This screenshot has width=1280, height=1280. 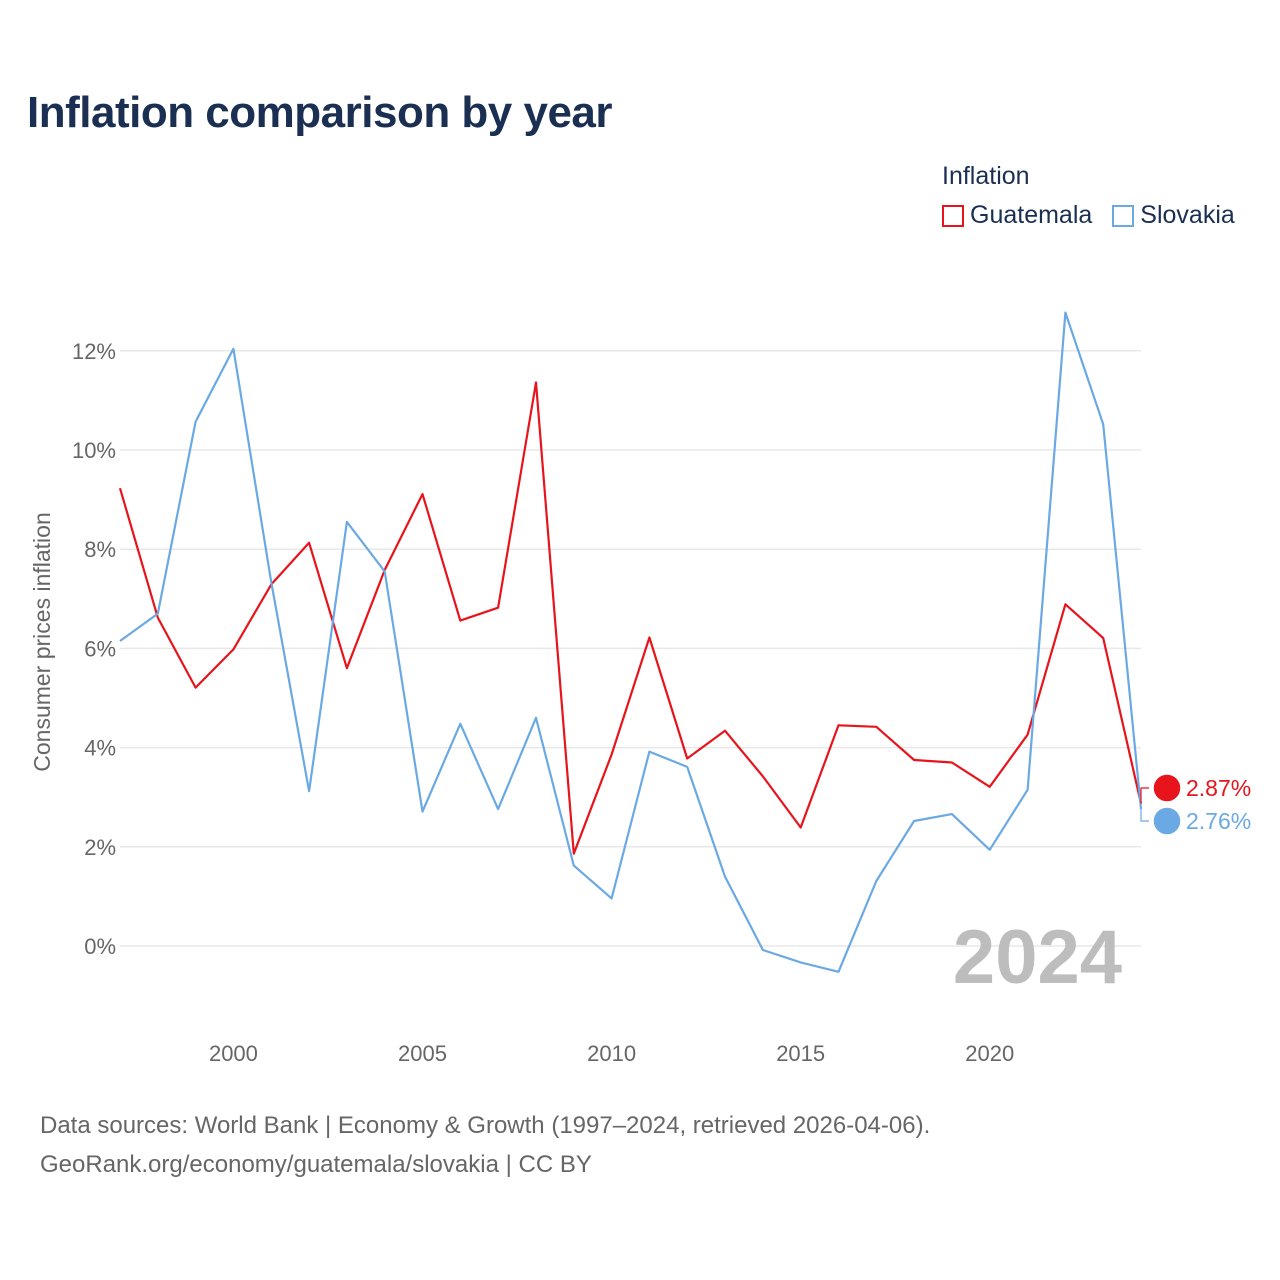 What do you see at coordinates (1031, 215) in the screenshot?
I see `legend-label-guatemala: Guatemala` at bounding box center [1031, 215].